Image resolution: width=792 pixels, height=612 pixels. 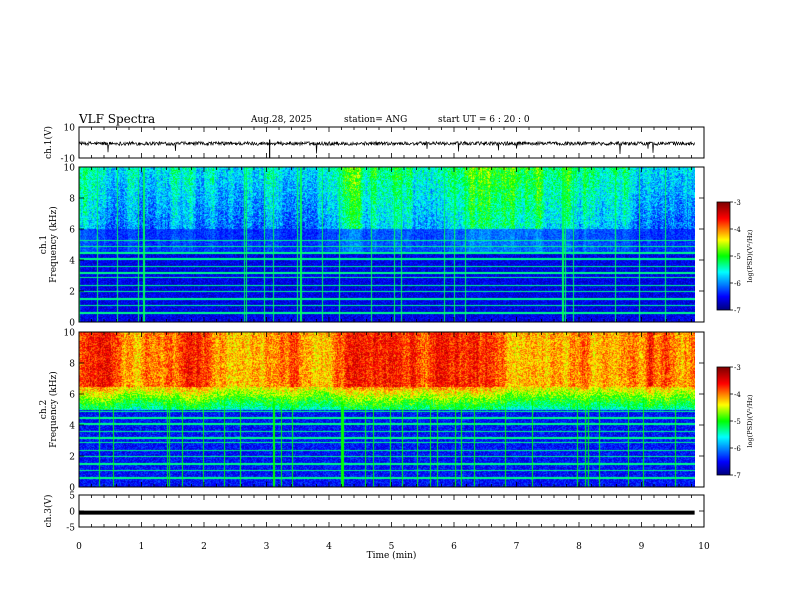 What do you see at coordinates (454, 547) in the screenshot?
I see `x-tick-label: 6` at bounding box center [454, 547].